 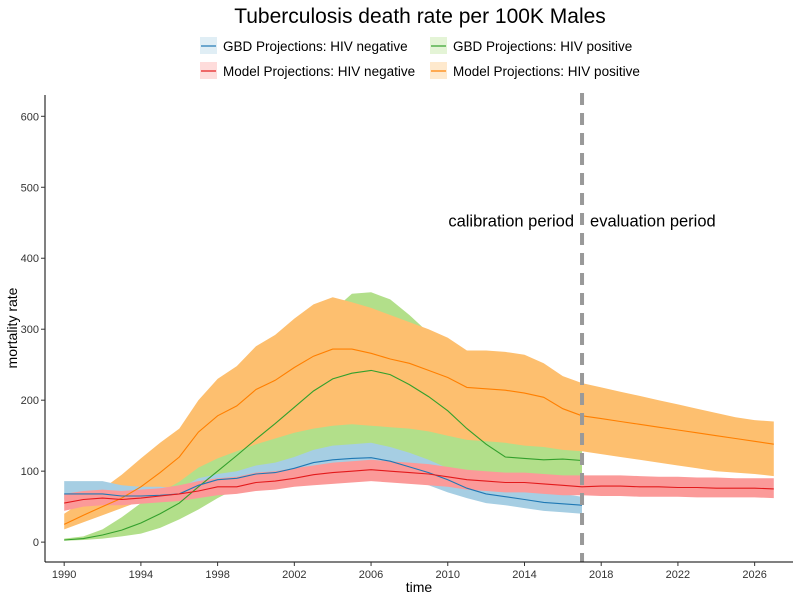 I want to click on x-tick-label: 2014, so click(x=524, y=575).